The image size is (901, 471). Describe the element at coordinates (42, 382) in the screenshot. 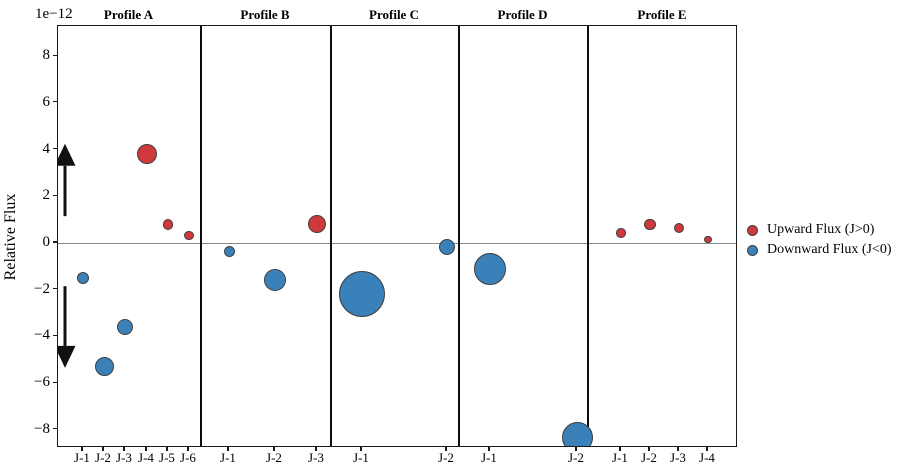

I see `y-tick-label-−6: −6` at that location.